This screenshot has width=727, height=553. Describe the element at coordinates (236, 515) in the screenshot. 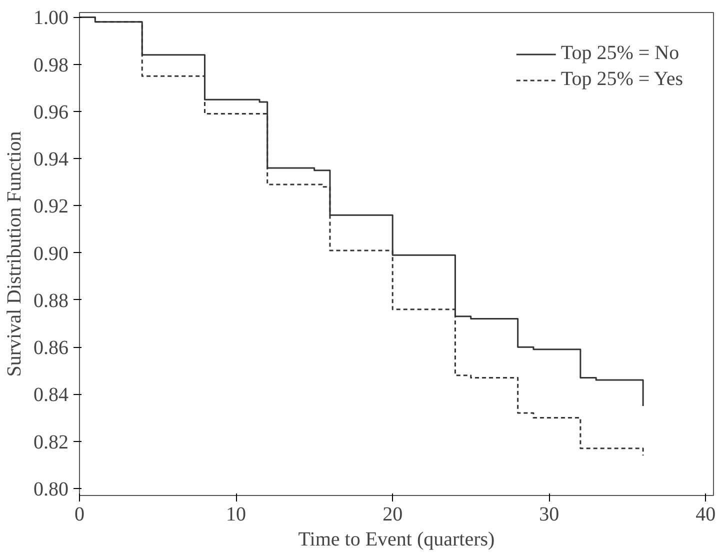

I see `x-tick-label: 10` at that location.